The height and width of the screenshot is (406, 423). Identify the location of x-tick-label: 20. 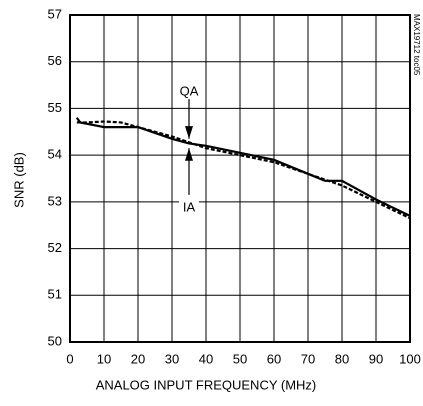
(138, 358).